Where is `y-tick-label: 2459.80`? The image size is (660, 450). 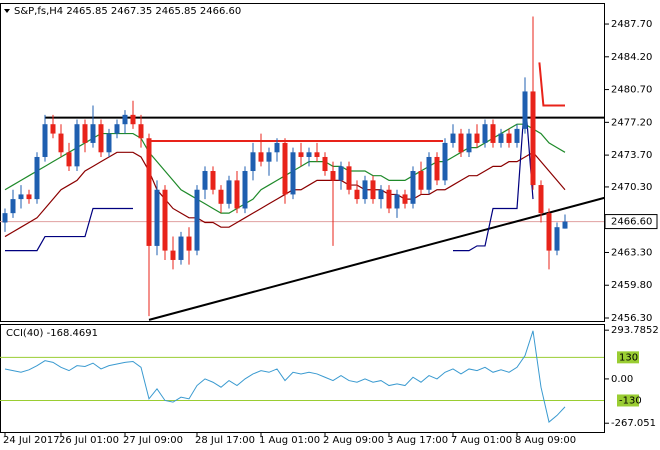
y-tick-label: 2459.80 is located at coordinates (631, 285).